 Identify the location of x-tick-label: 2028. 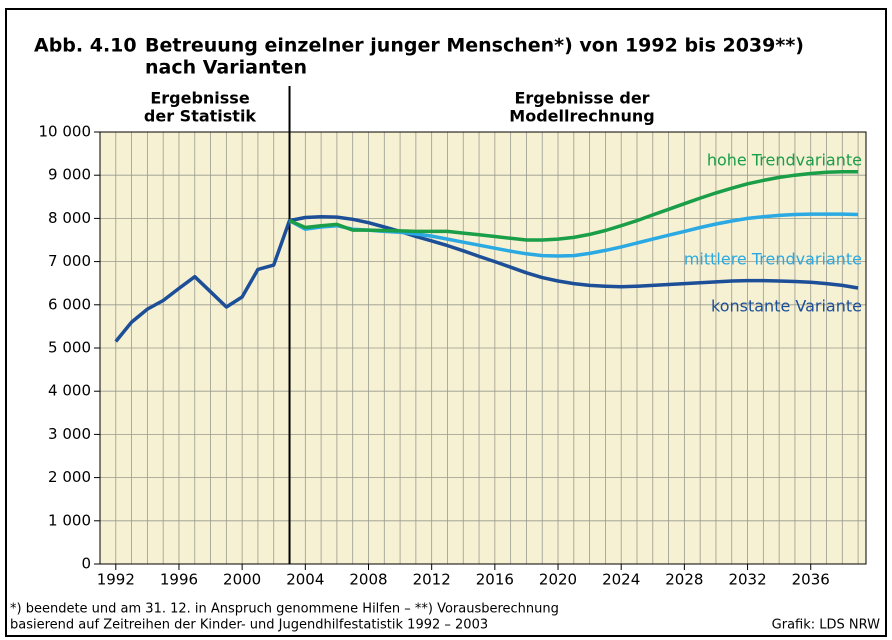
(684, 580).